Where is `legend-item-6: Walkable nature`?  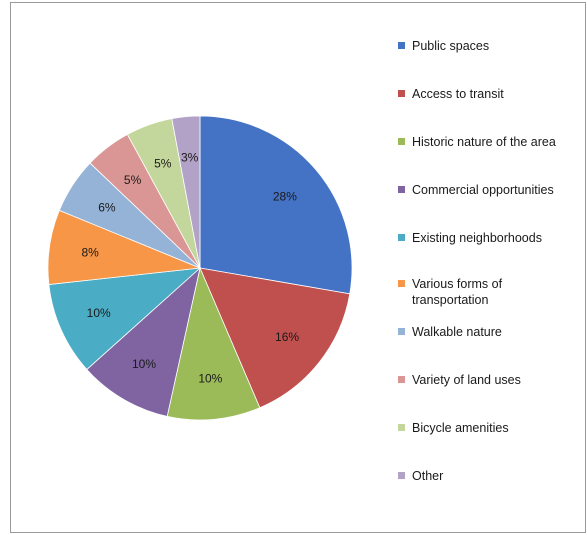
legend-item-6: Walkable nature is located at coordinates (450, 332).